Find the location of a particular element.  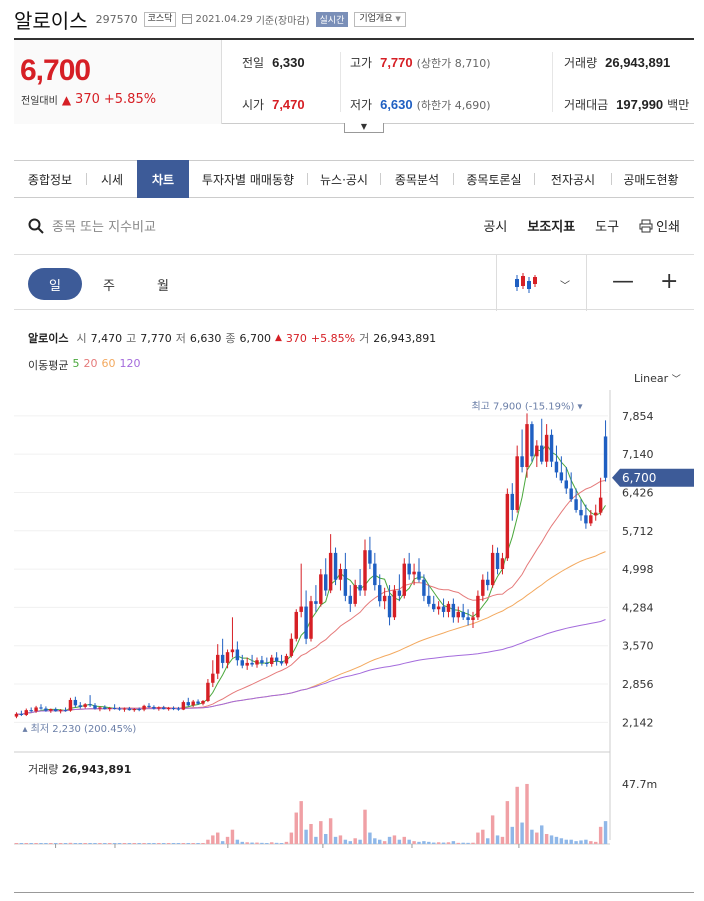

print-button: 인쇄 is located at coordinates (659, 225).